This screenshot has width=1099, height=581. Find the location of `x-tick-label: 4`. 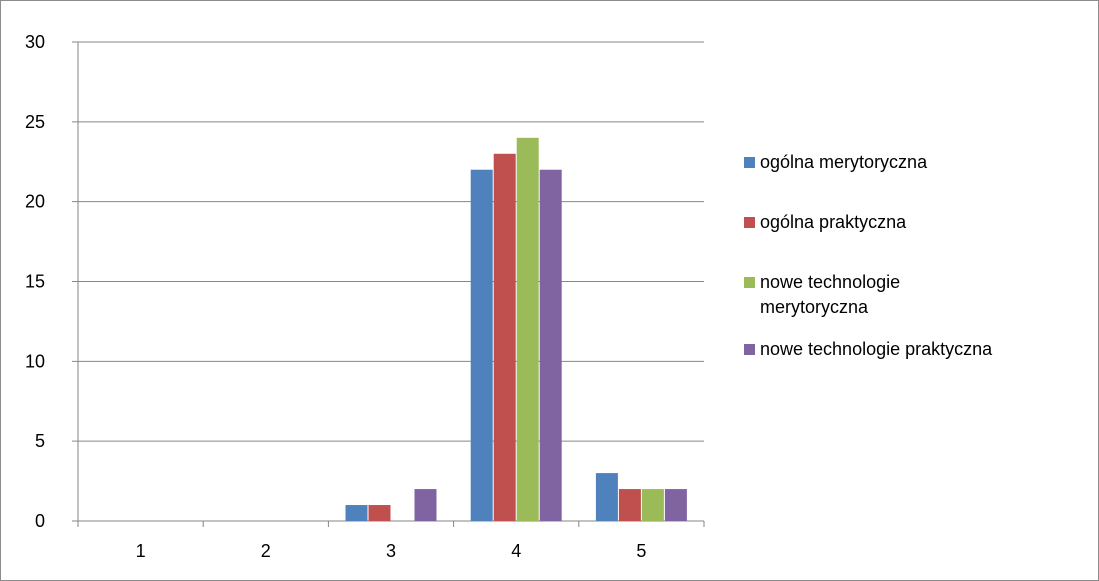

x-tick-label: 4 is located at coordinates (516, 551).